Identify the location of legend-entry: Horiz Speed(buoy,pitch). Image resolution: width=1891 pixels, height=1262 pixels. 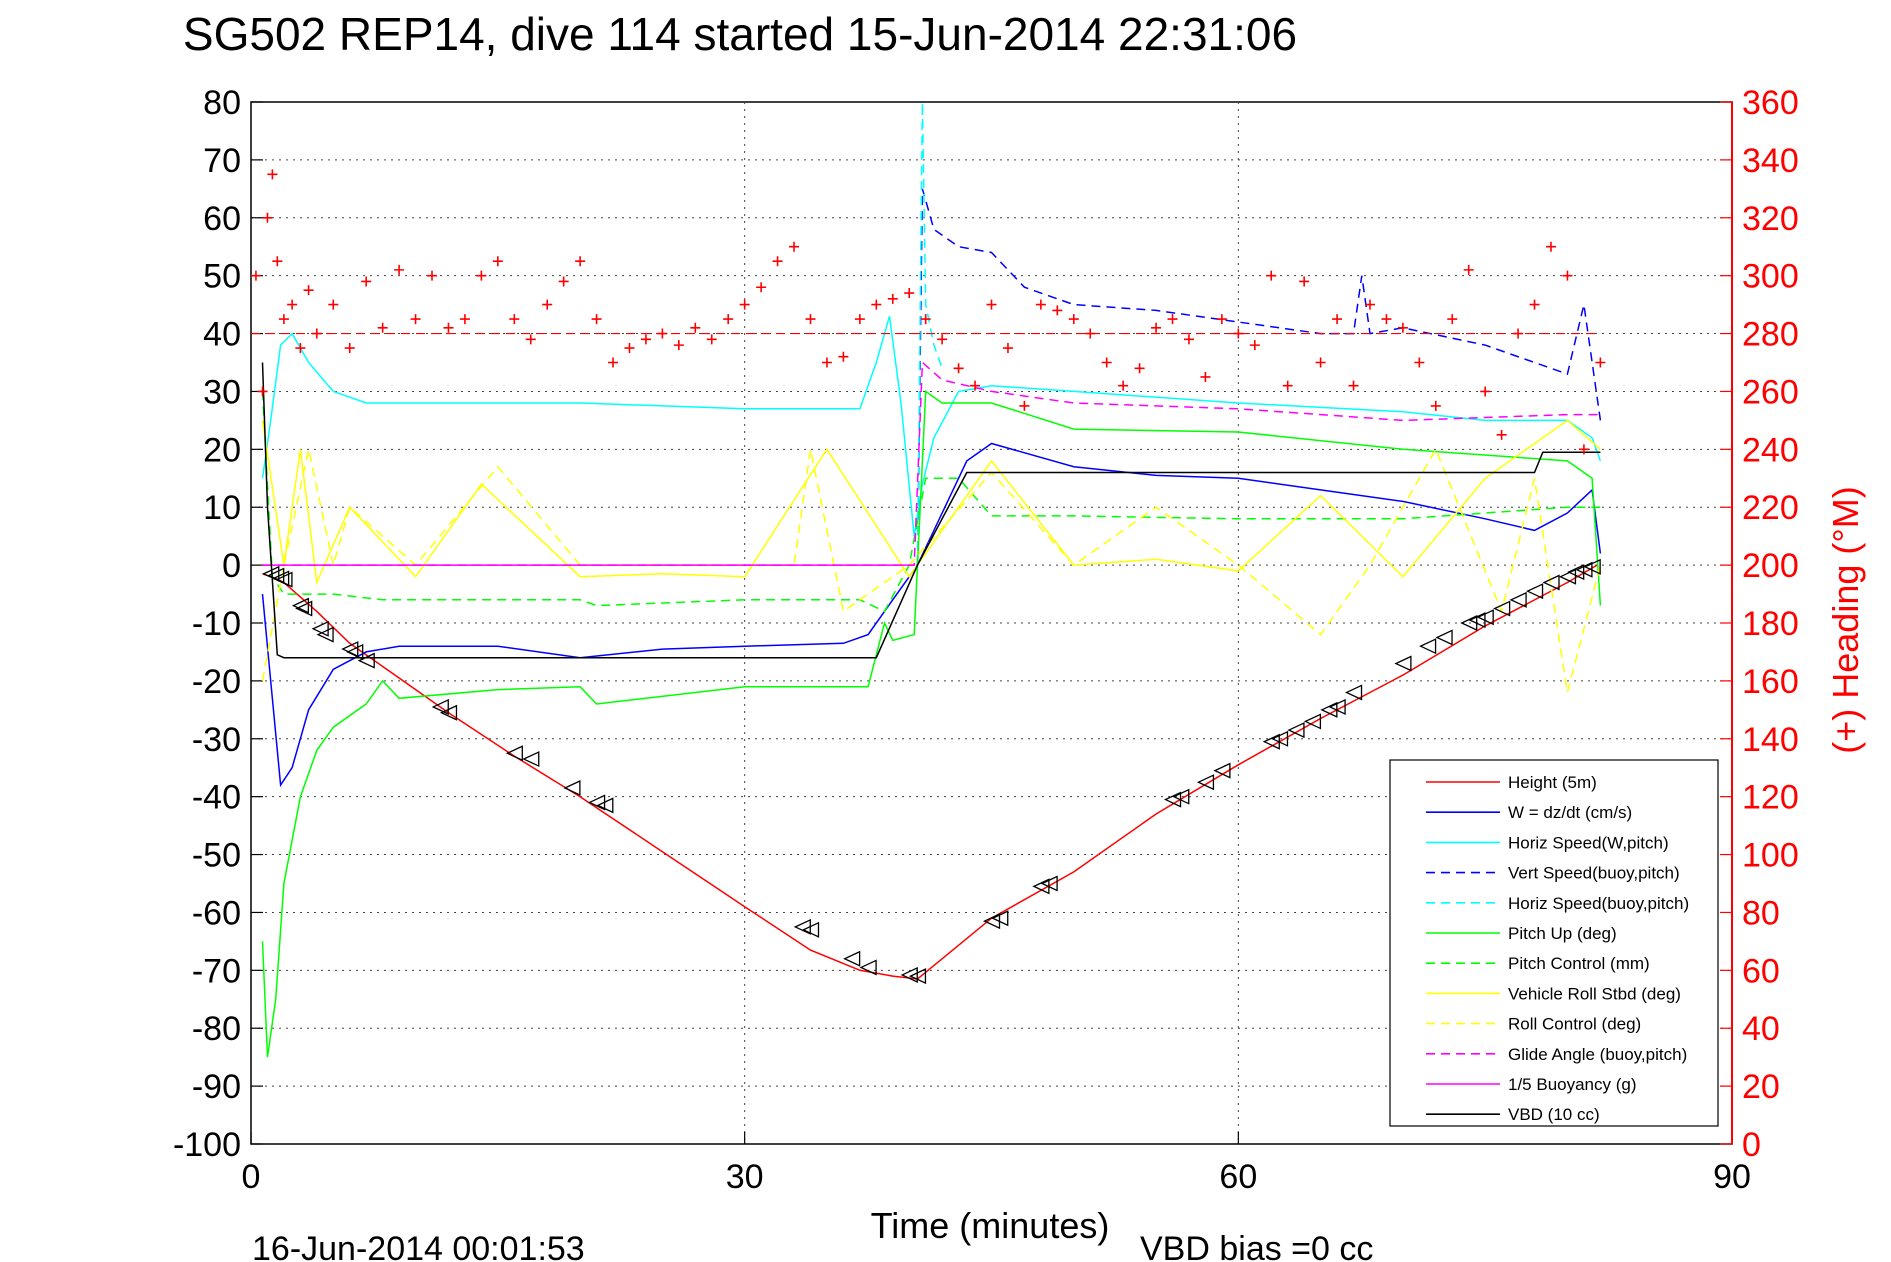
(1598, 903).